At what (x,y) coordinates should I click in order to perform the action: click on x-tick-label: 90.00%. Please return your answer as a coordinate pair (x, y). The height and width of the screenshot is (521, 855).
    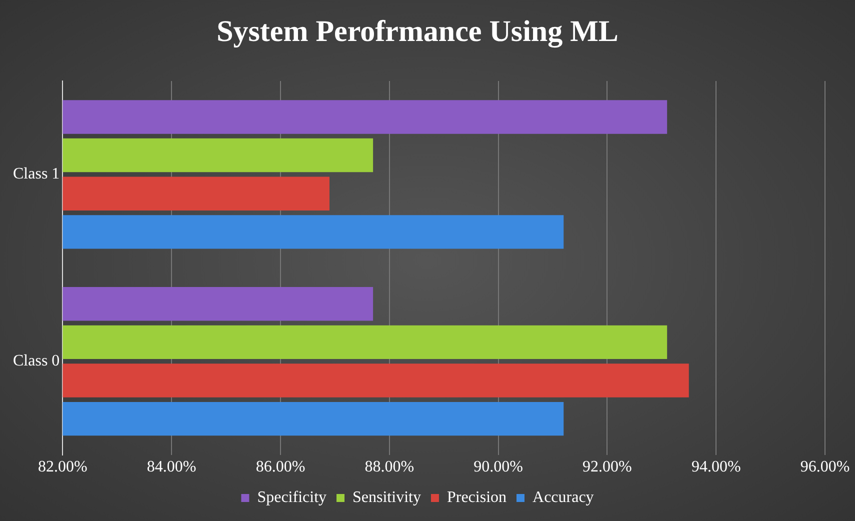
    Looking at the image, I should click on (498, 467).